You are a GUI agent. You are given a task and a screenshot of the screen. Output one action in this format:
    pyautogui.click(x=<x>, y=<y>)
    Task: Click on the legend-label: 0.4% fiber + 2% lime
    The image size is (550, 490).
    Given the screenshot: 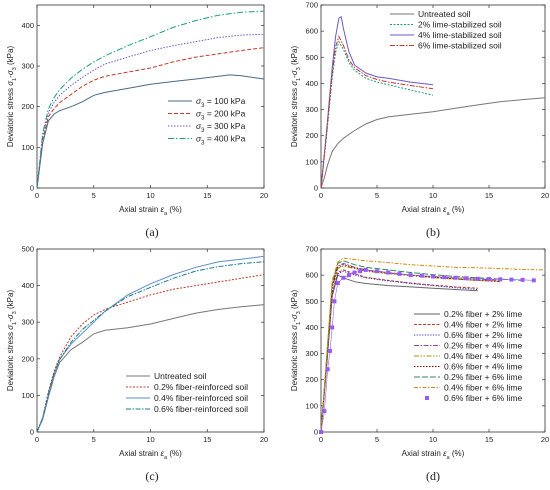 What is the action you would take?
    pyautogui.click(x=483, y=325)
    